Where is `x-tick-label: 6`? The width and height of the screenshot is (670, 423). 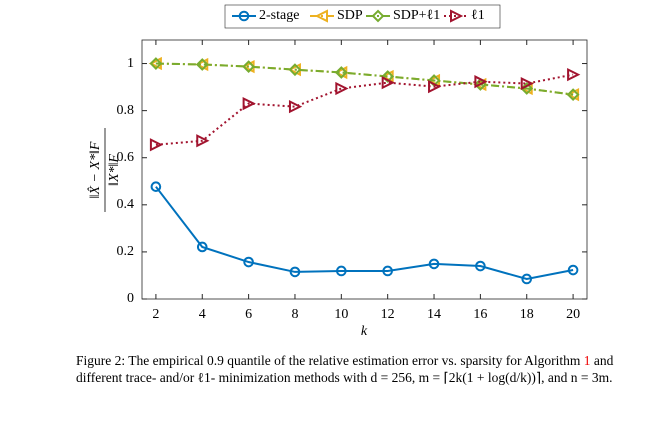
x-tick-label: 6 is located at coordinates (248, 314).